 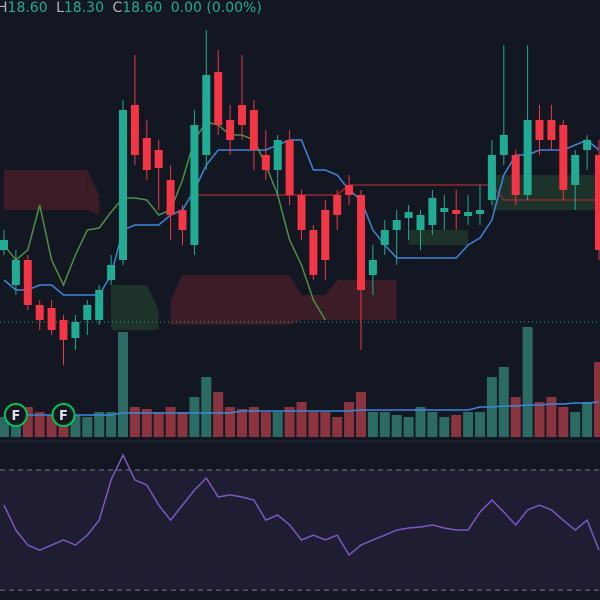 I want to click on red-line, so click(x=396, y=192).